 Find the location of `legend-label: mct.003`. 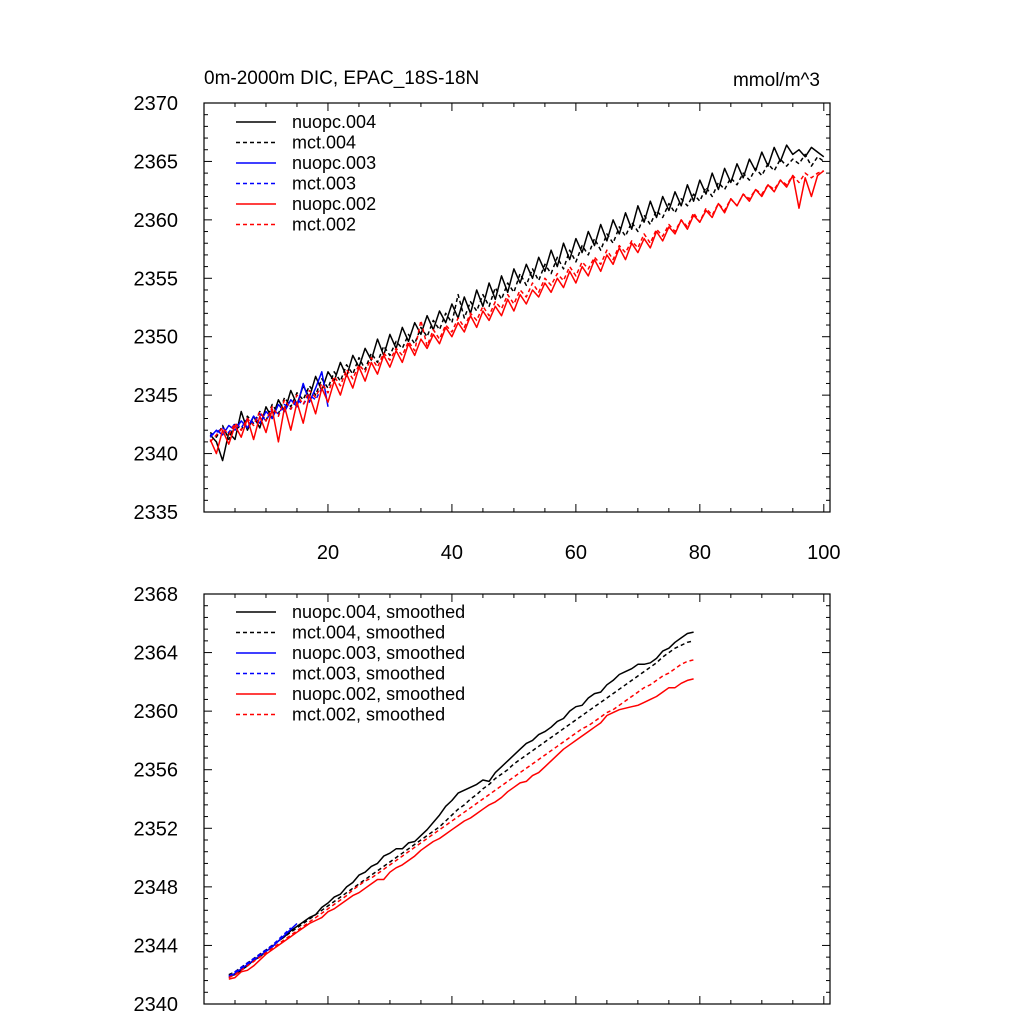

legend-label: mct.003 is located at coordinates (324, 184).